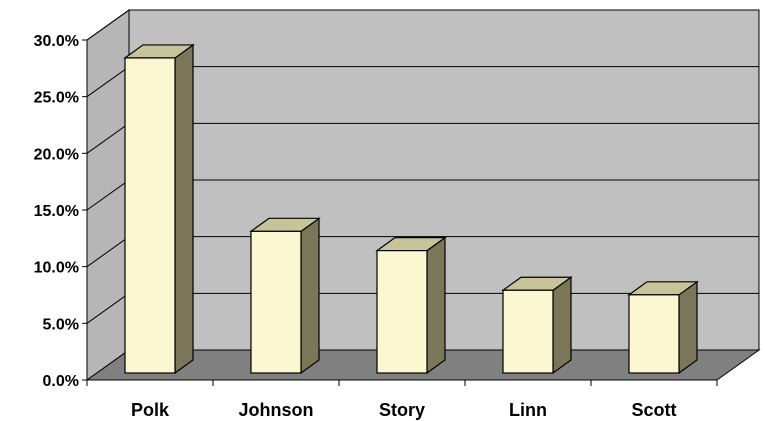 This screenshot has width=765, height=421. I want to click on x-axis: Polk Johnson Story Linn Scott, so click(402, 400).